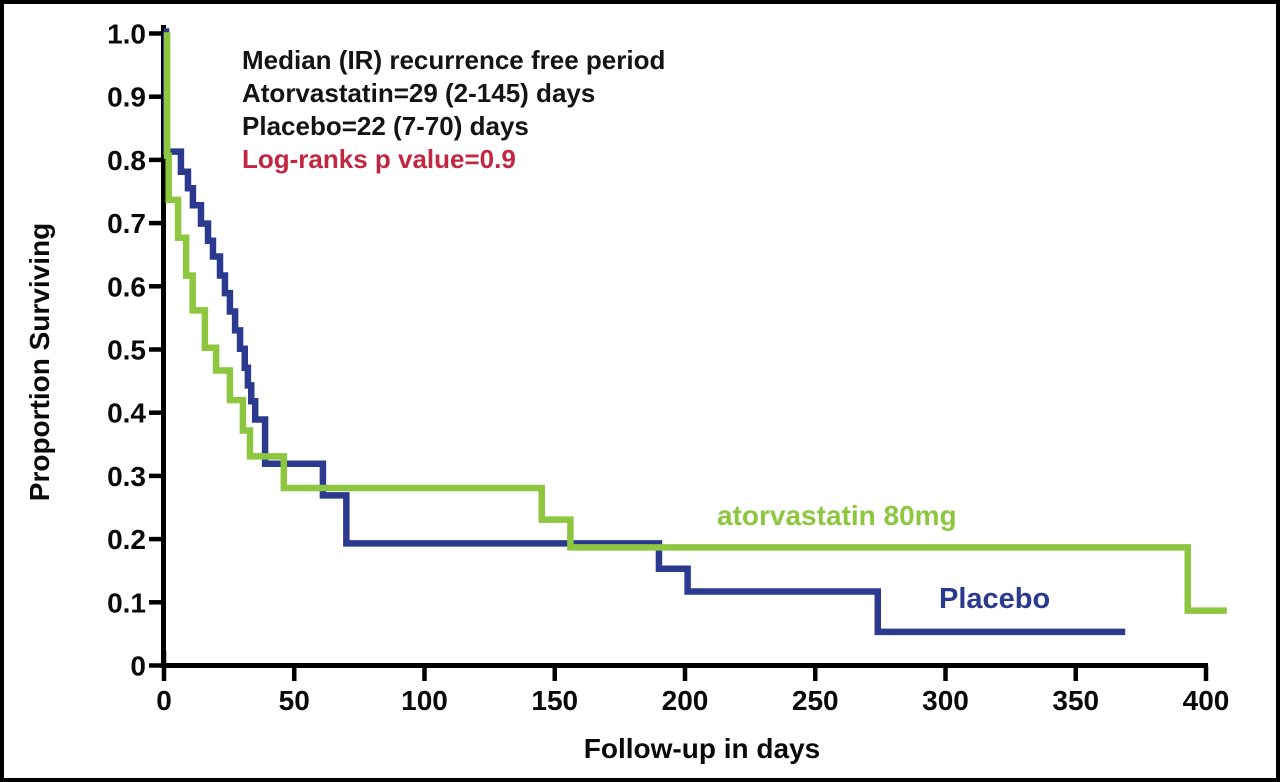  I want to click on x-tick-label: 250, so click(815, 700).